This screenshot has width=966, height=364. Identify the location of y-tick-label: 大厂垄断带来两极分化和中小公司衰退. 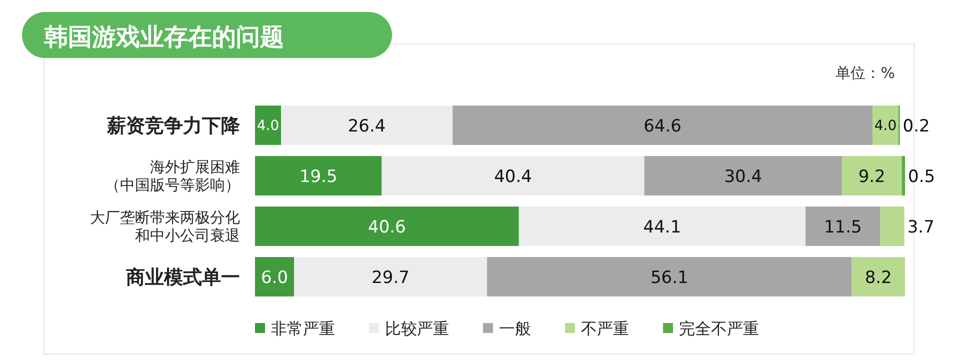
(165, 226).